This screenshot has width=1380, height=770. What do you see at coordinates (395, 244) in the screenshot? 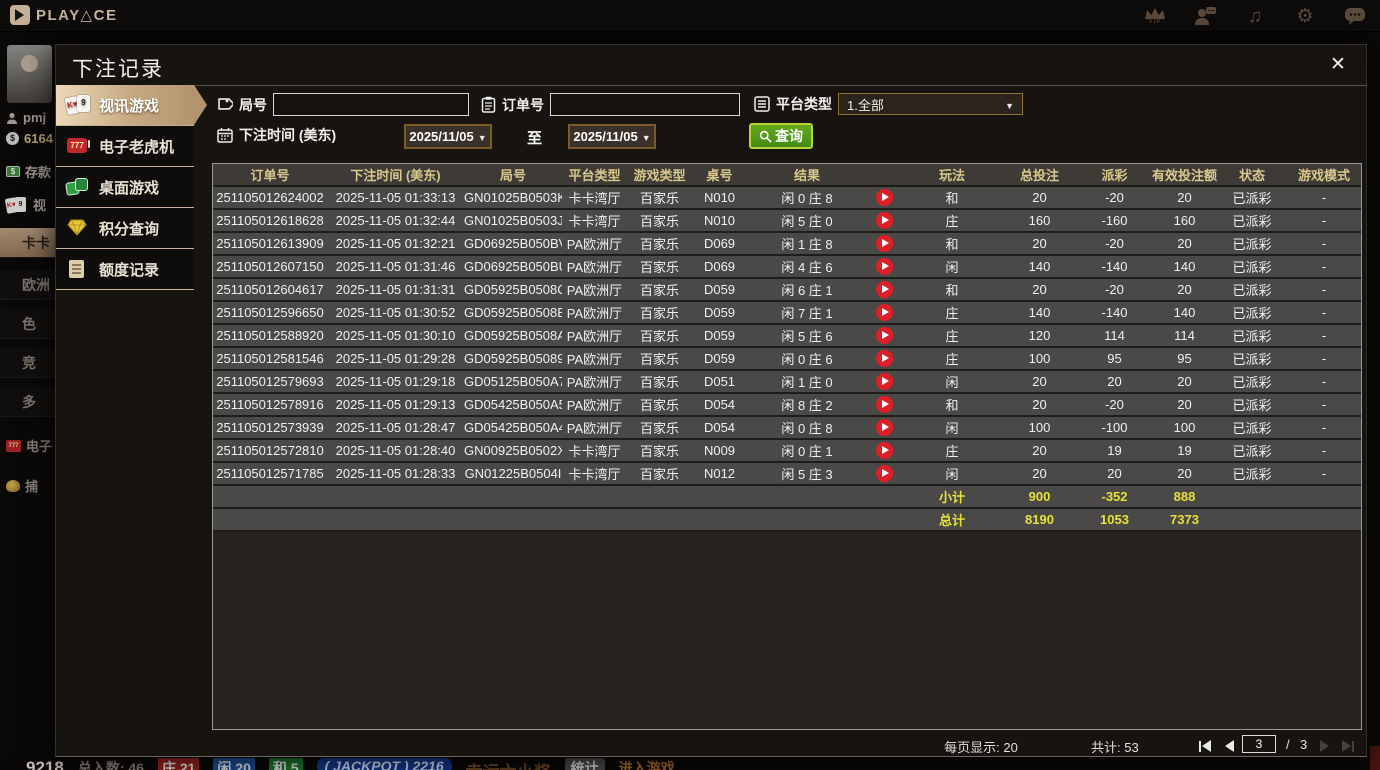
I see `cell-time: 2025-11-05 01:32:21` at bounding box center [395, 244].